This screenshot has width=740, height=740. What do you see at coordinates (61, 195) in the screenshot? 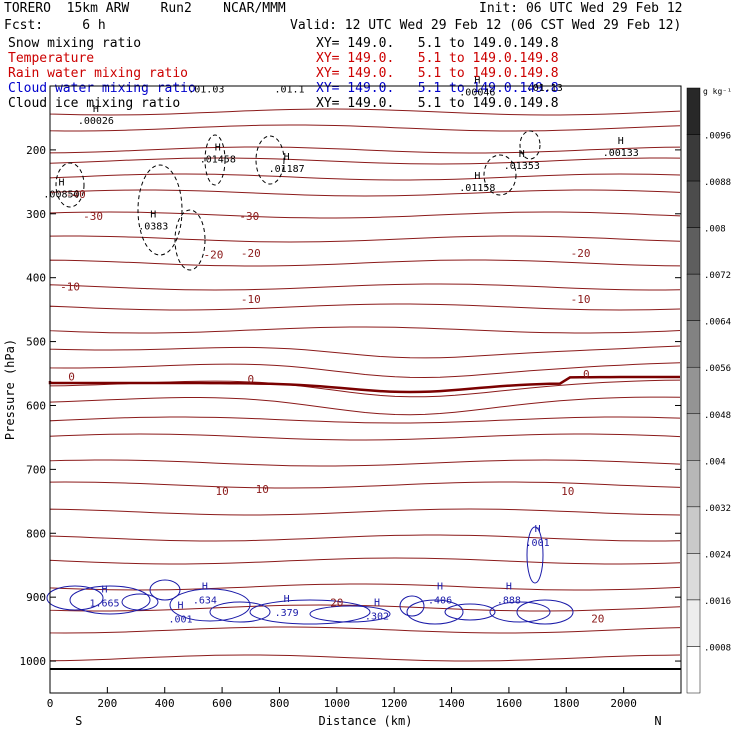
I see `ice-max-label: .00850` at bounding box center [61, 195].